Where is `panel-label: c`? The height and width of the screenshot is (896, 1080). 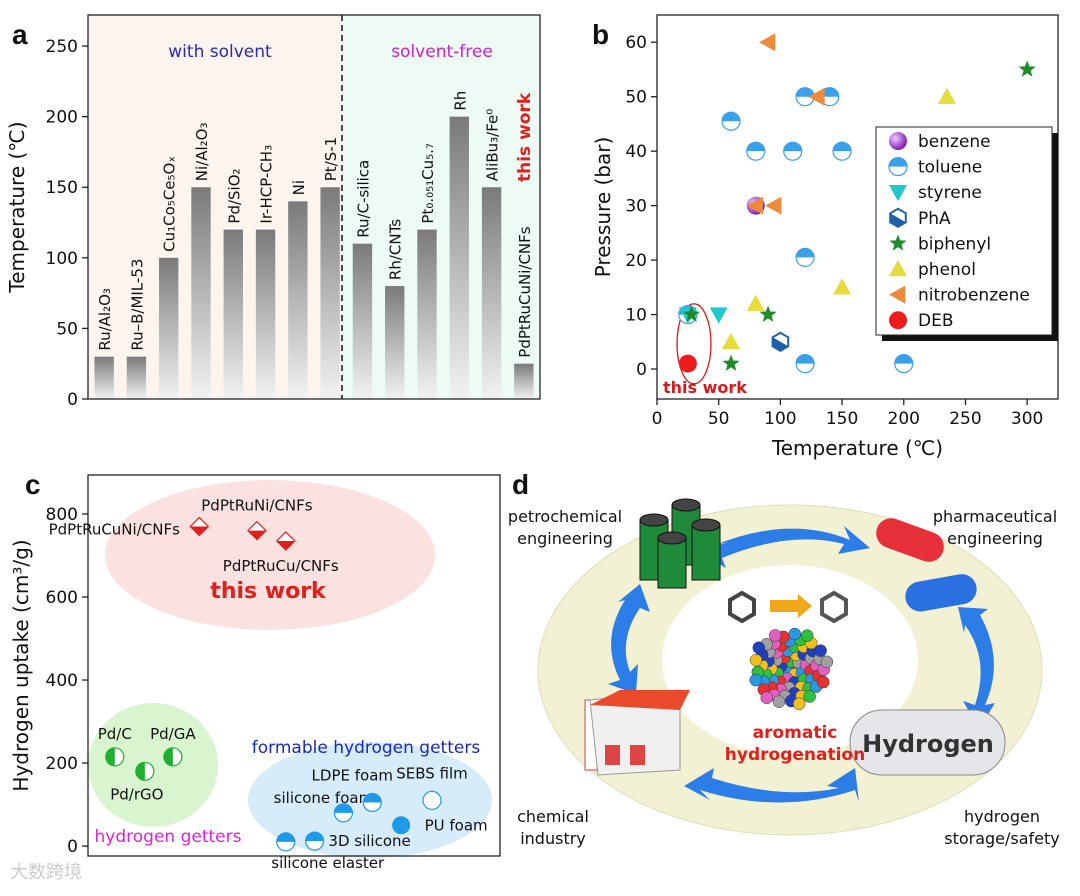 panel-label: c is located at coordinates (33, 484).